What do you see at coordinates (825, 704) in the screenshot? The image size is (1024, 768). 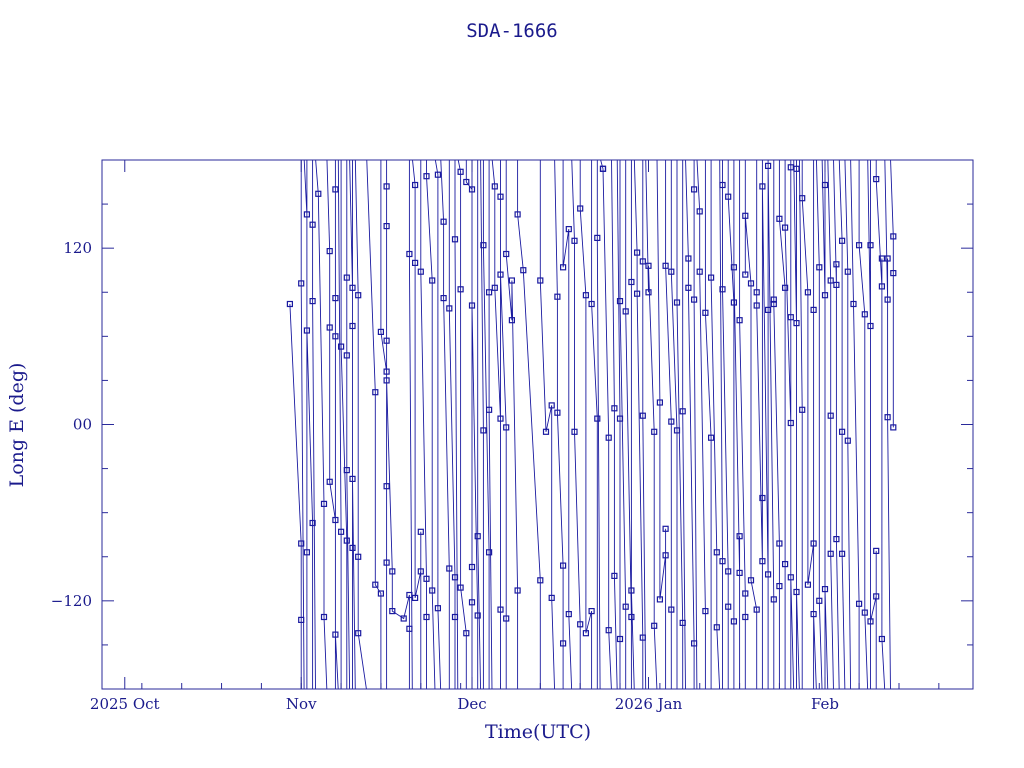 I see `x-tick-label: Feb` at bounding box center [825, 704].